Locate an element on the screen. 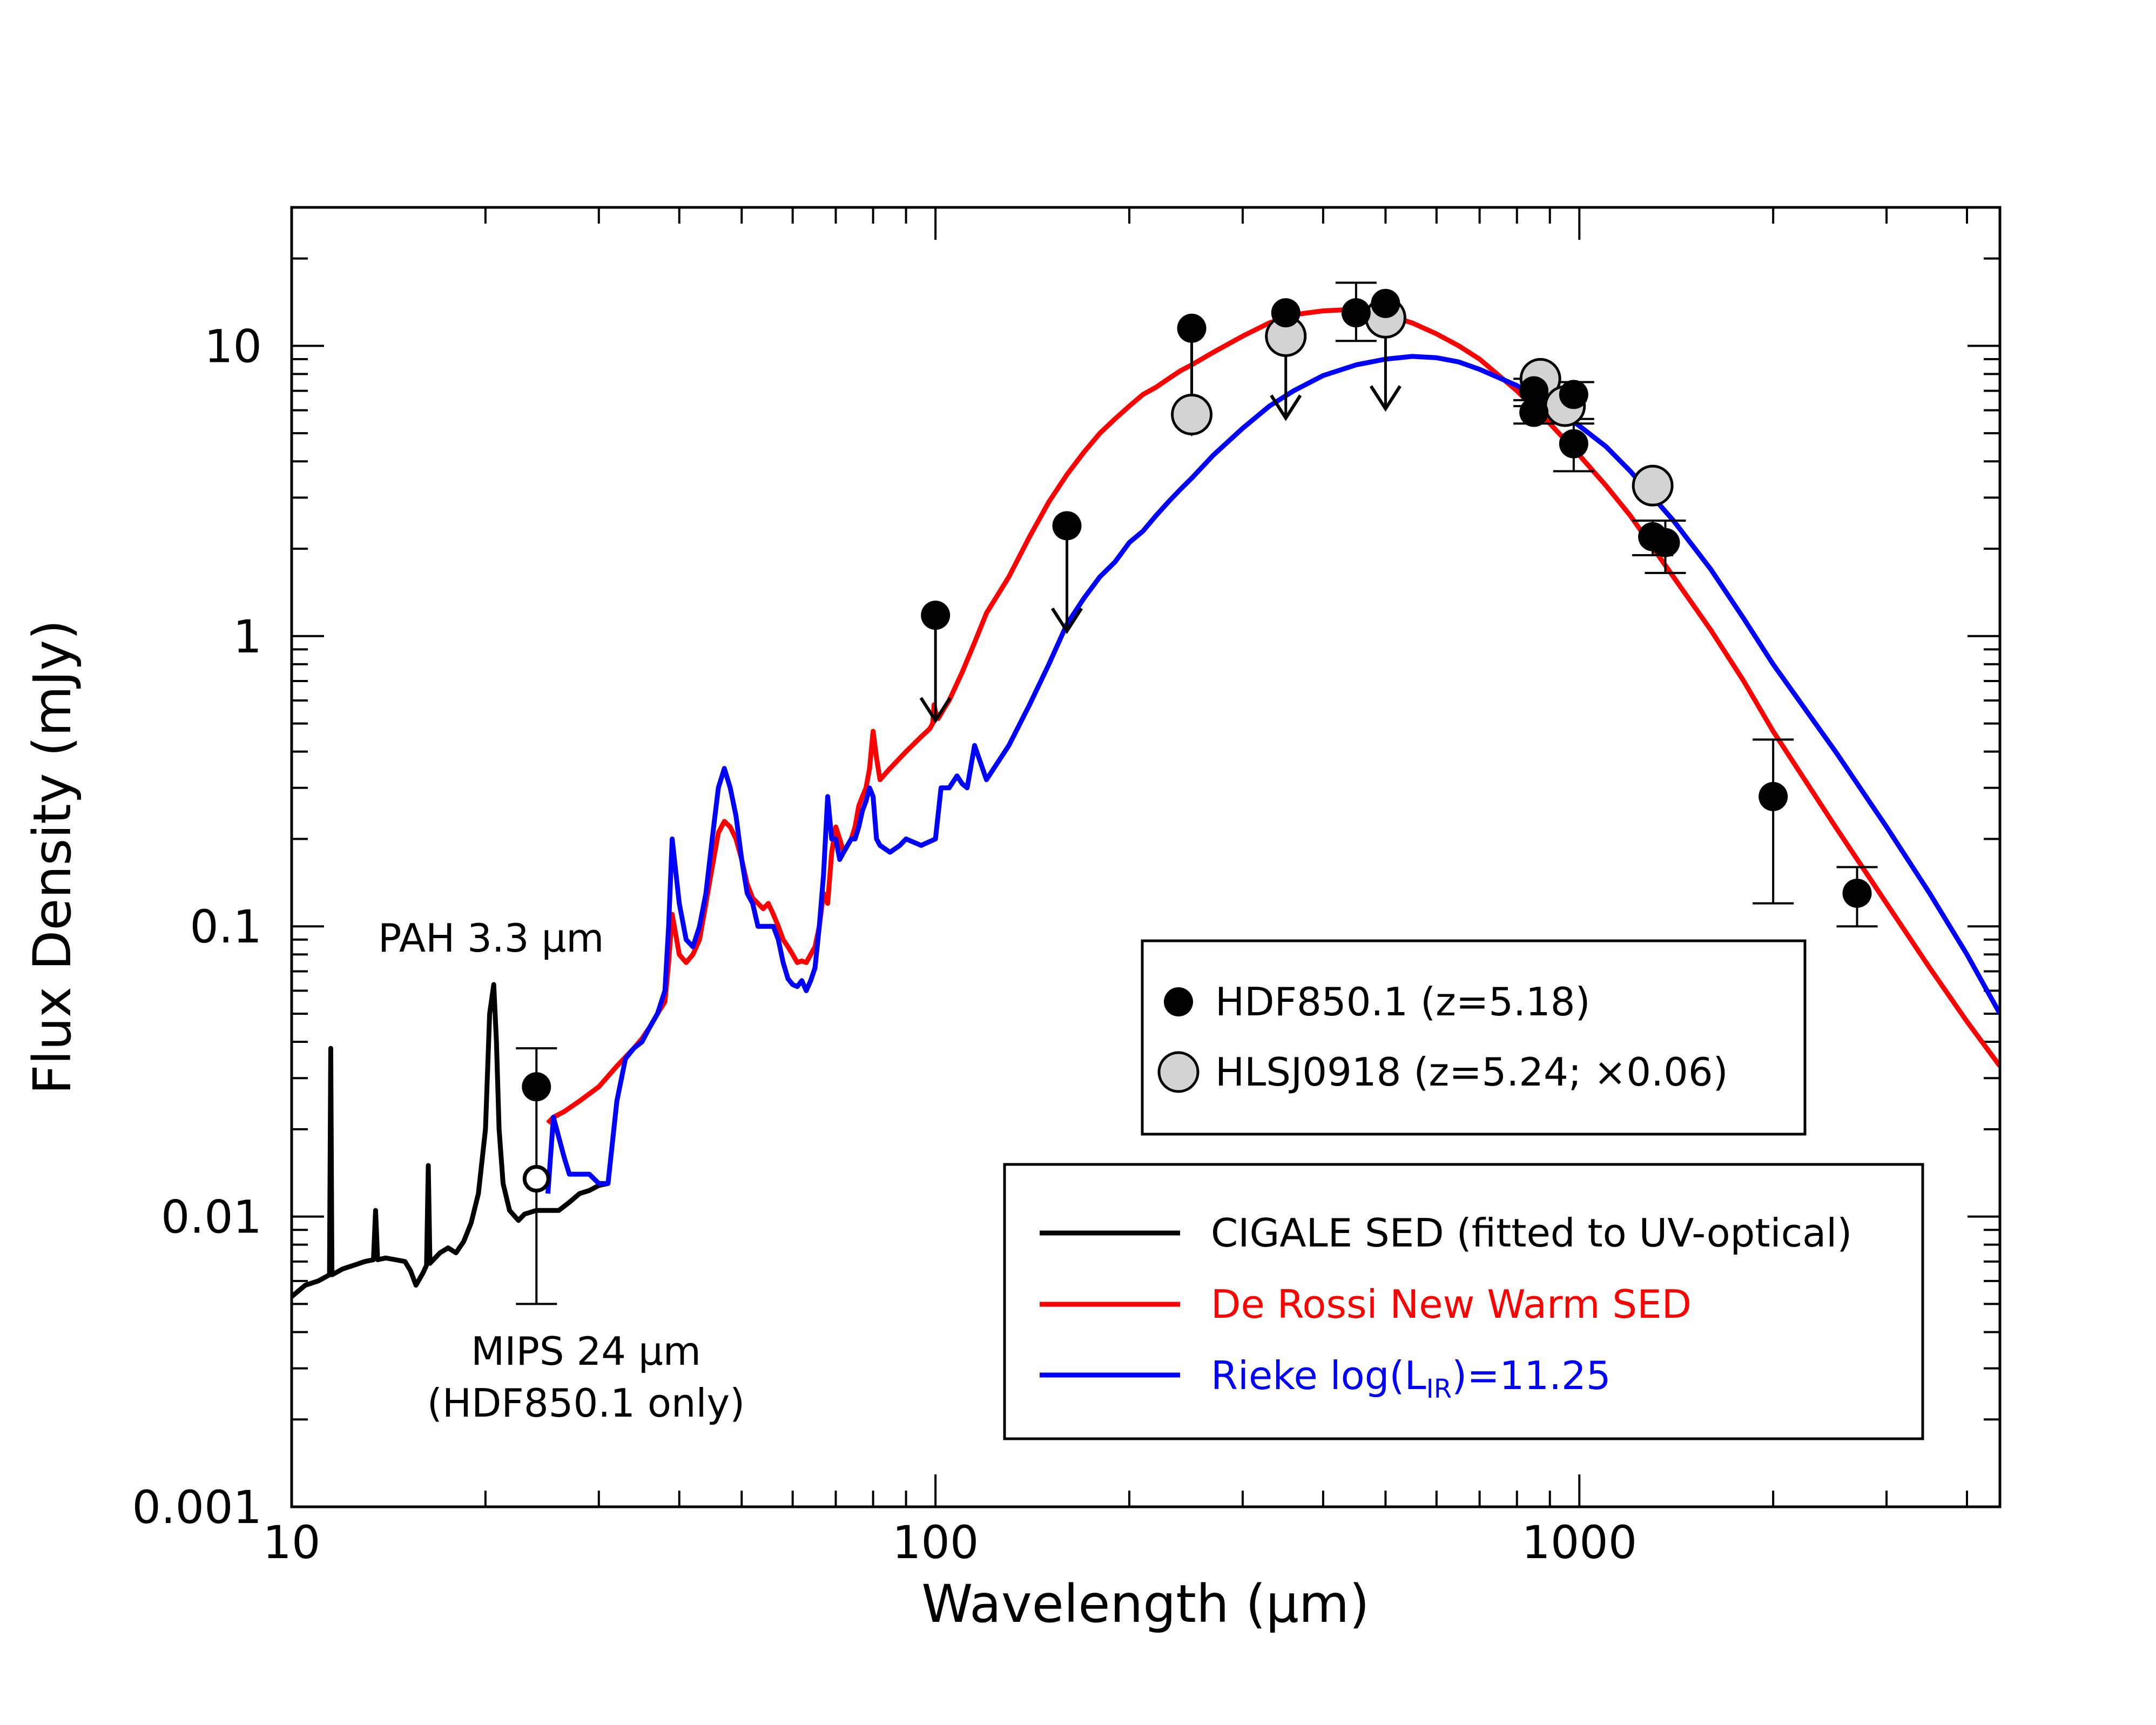  legend-label-rieke-sub: IR is located at coordinates (1439, 1389).